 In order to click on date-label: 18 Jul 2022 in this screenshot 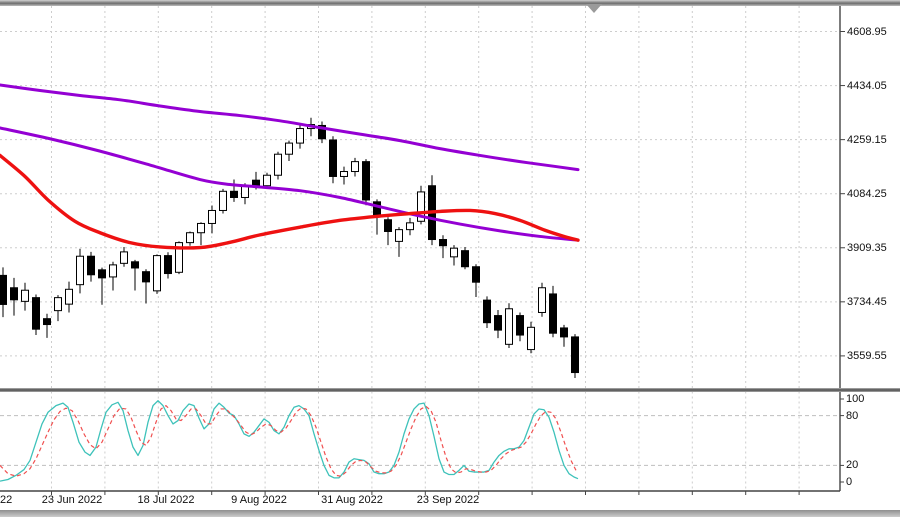, I will do `click(166, 500)`.